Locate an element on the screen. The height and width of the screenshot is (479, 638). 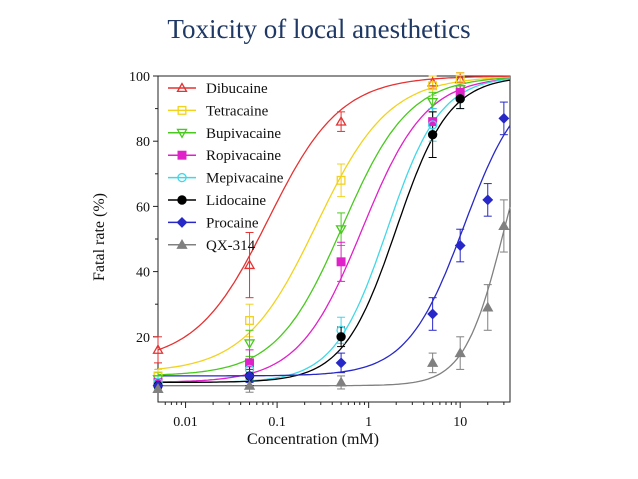
legend-label: QX-314 is located at coordinates (231, 246).